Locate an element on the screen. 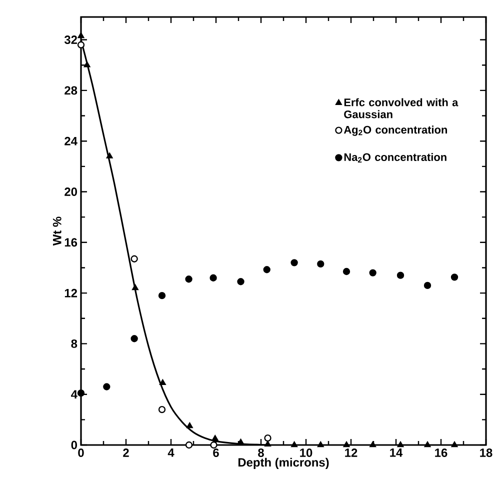  y-tick-label: 12 is located at coordinates (70, 293).